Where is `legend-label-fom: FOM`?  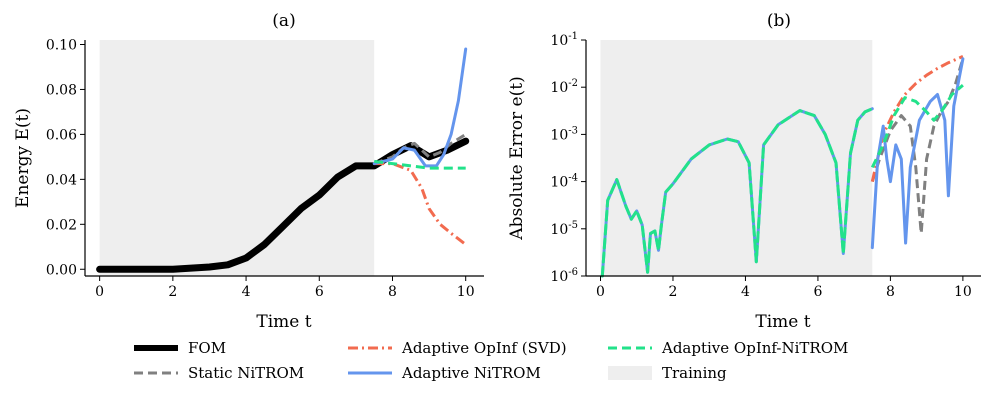
legend-label-fom: FOM is located at coordinates (207, 348).